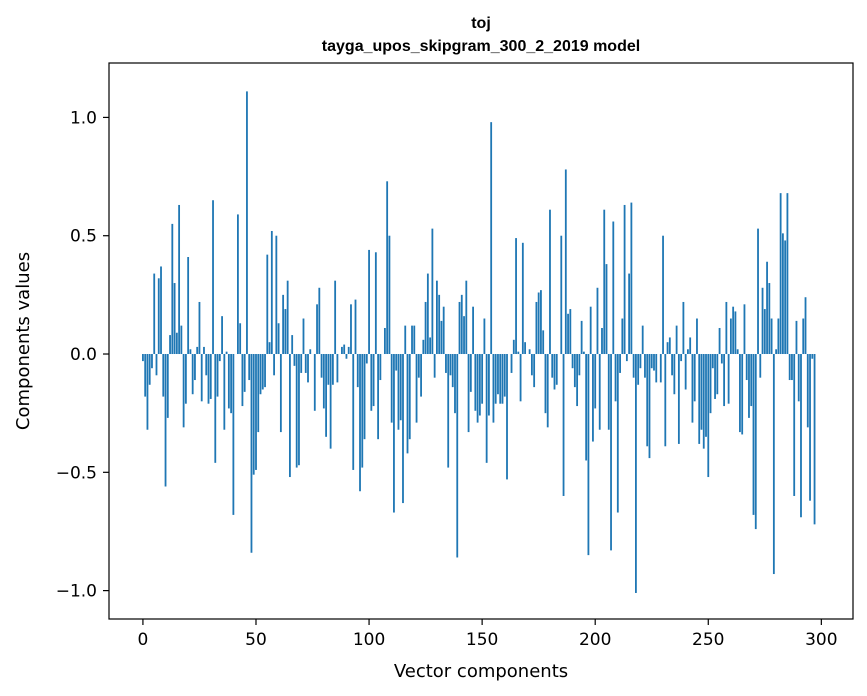  I want to click on x-tick-label-200: 200, so click(595, 640).